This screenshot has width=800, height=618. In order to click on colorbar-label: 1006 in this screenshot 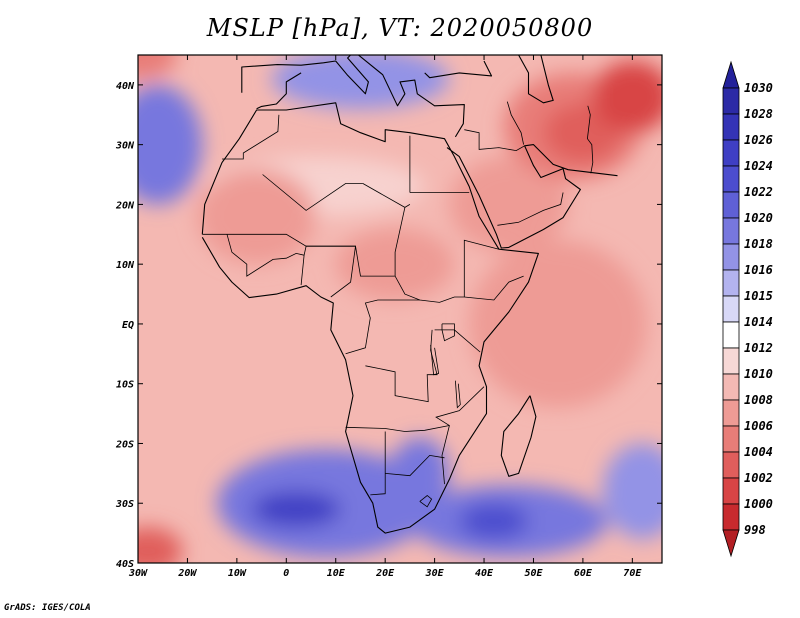, I will do `click(758, 426)`.